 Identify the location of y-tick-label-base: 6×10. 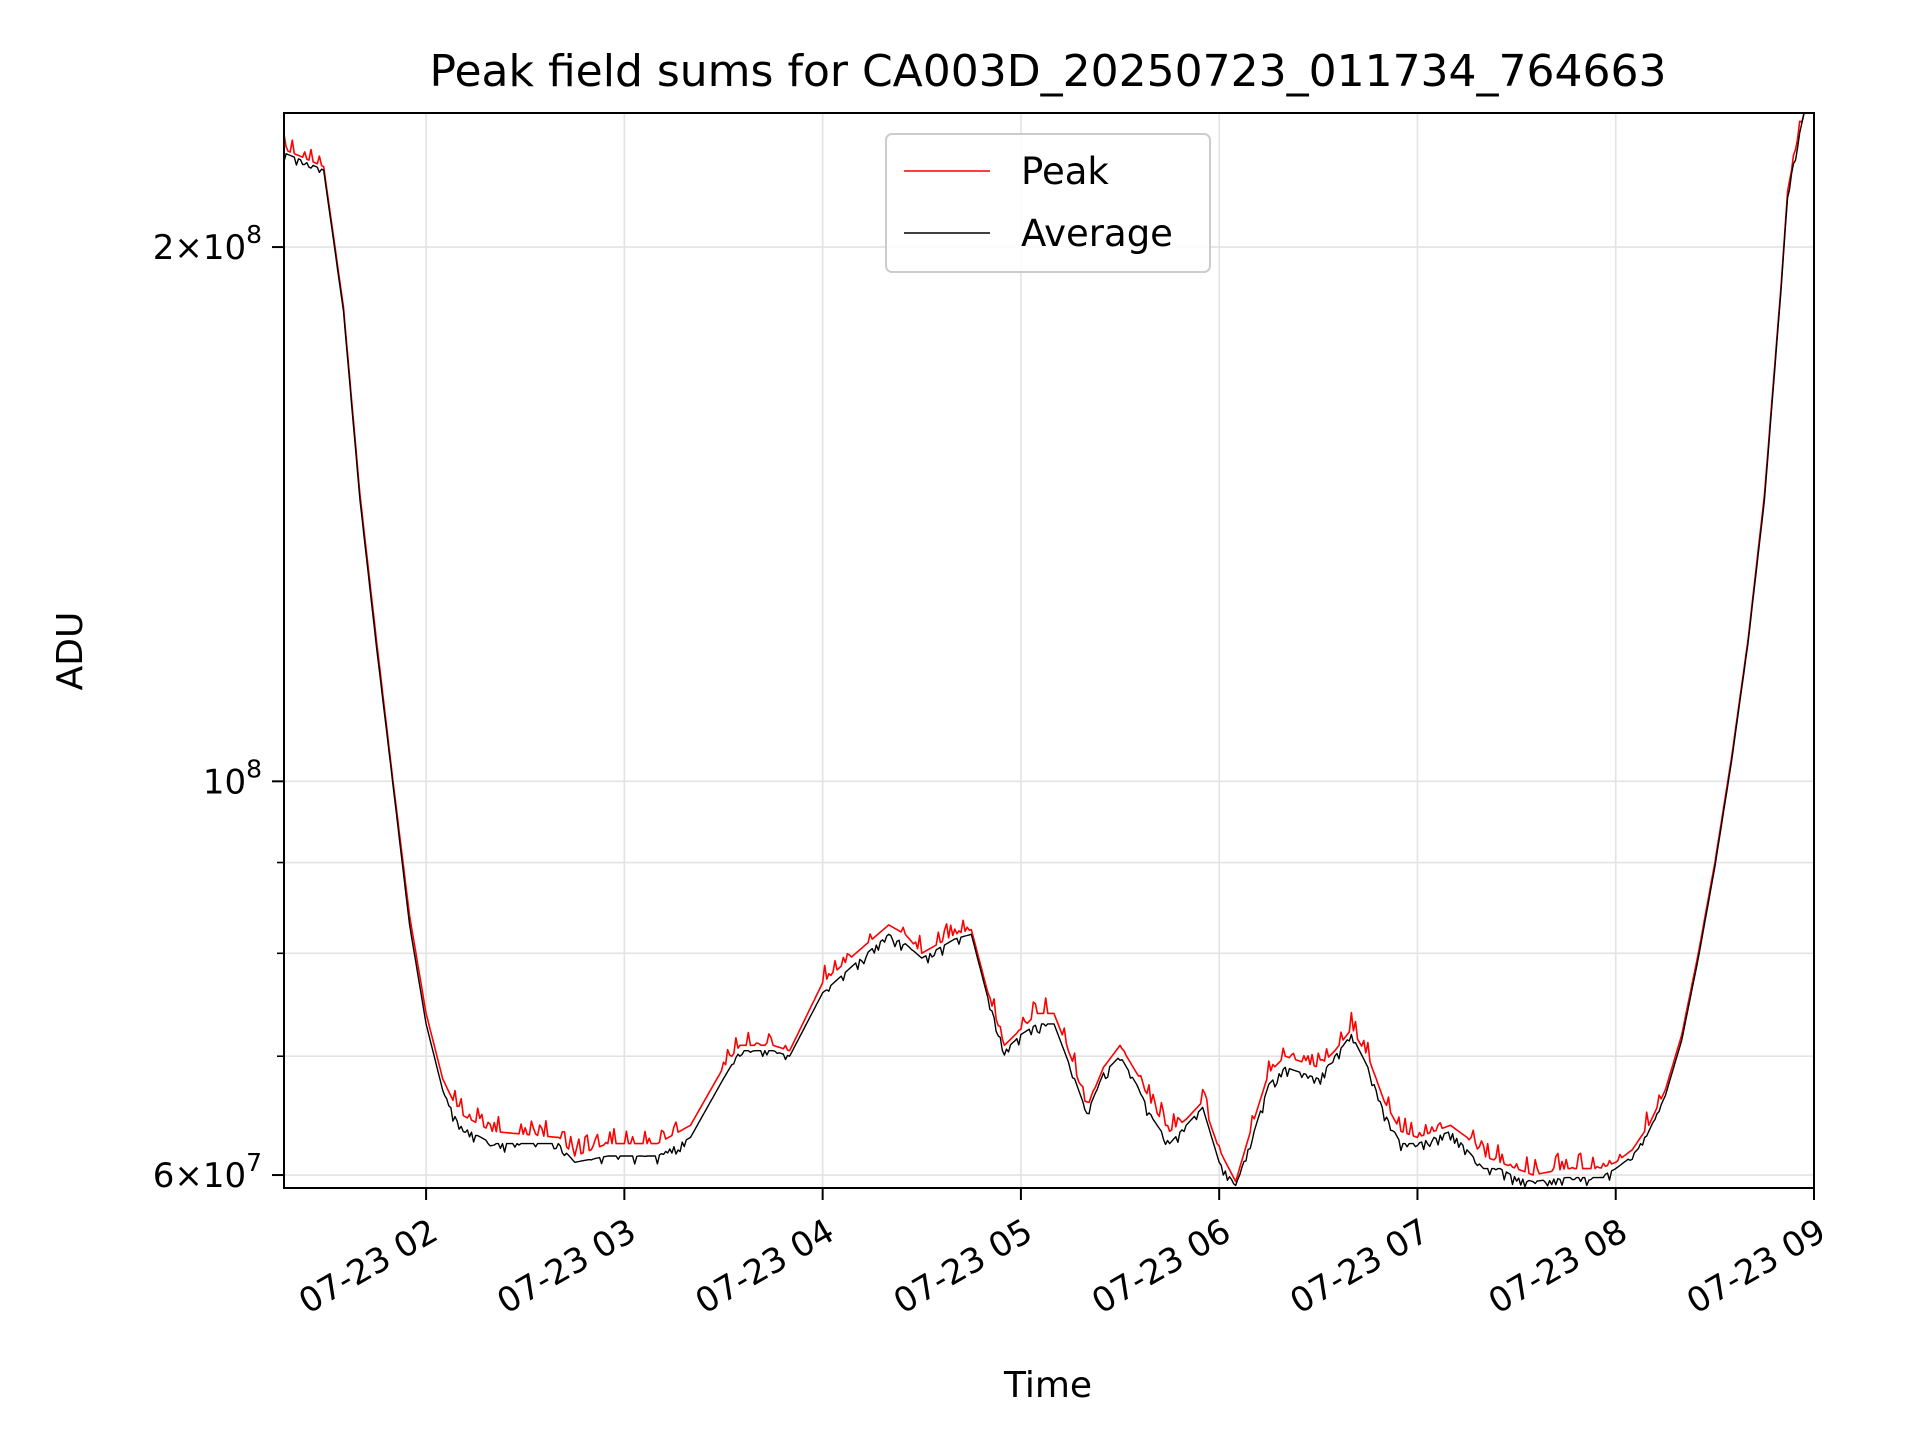
(199, 1176).